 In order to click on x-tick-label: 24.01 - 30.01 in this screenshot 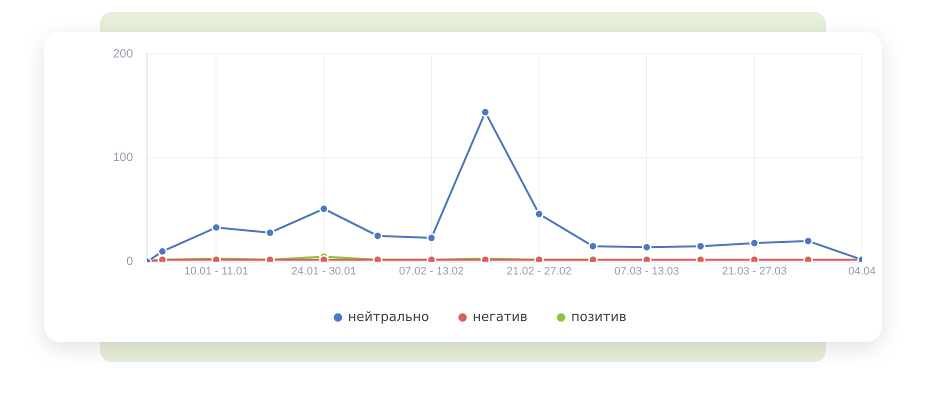, I will do `click(323, 271)`.